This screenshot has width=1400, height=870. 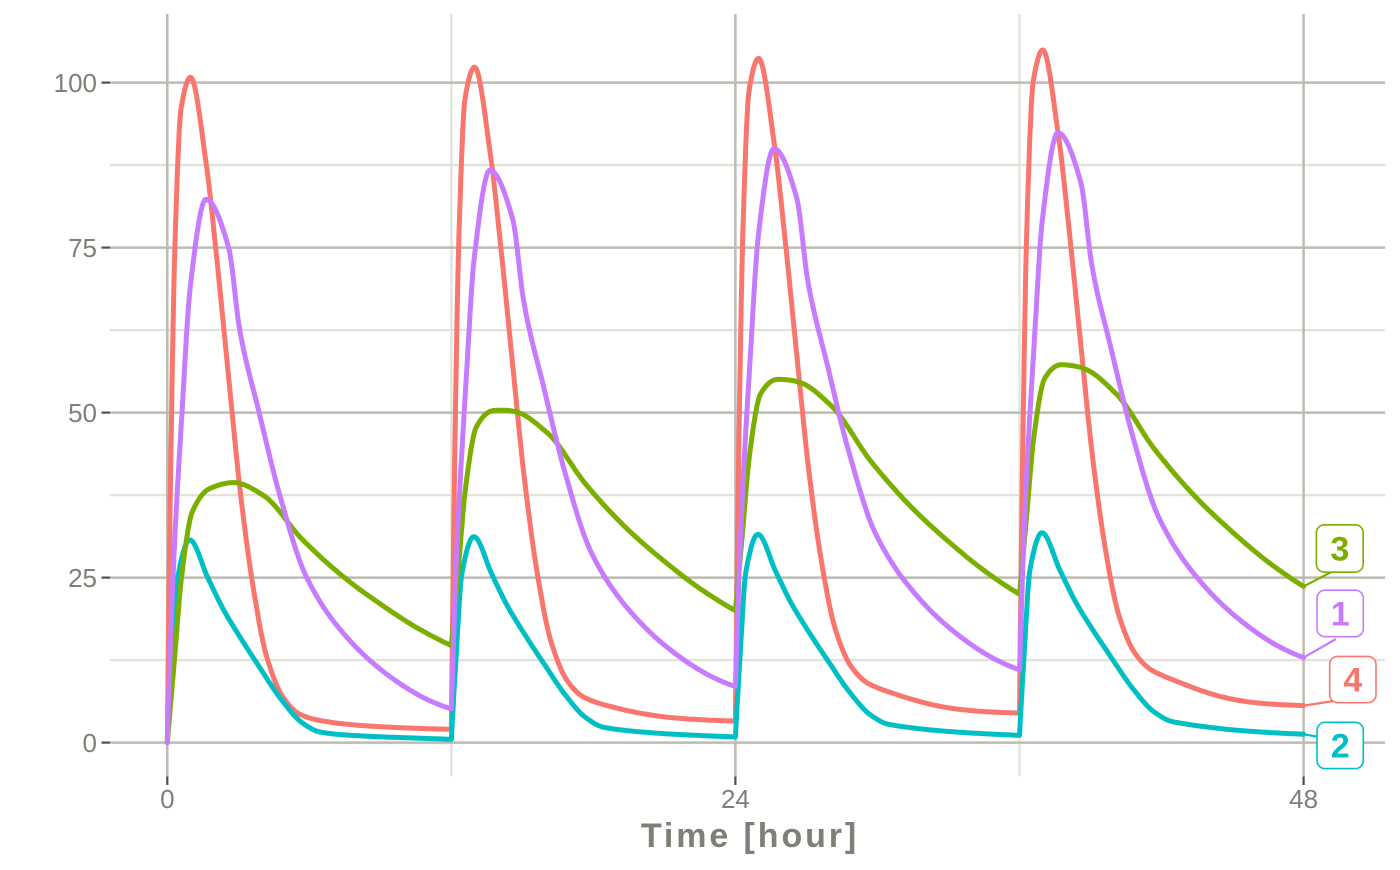 What do you see at coordinates (82, 578) in the screenshot?
I see `svg-text: 25` at bounding box center [82, 578].